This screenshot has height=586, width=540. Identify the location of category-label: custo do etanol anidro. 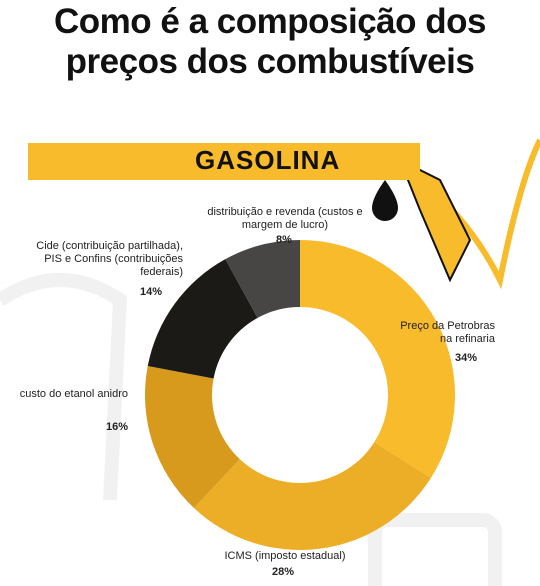
(73, 394).